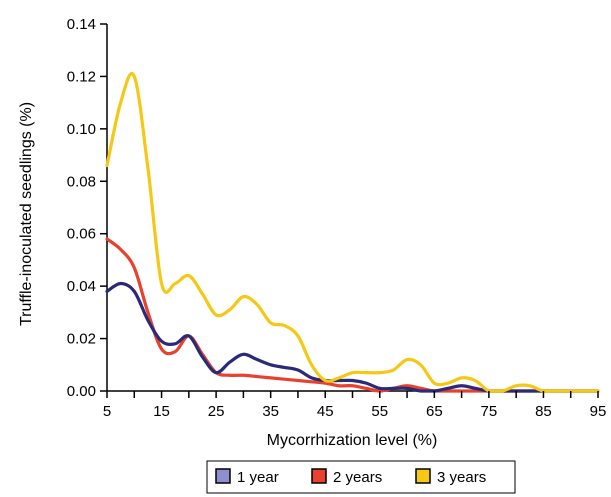 The image size is (611, 497). What do you see at coordinates (81, 129) in the screenshot?
I see `y-tick-label: 0.10` at bounding box center [81, 129].